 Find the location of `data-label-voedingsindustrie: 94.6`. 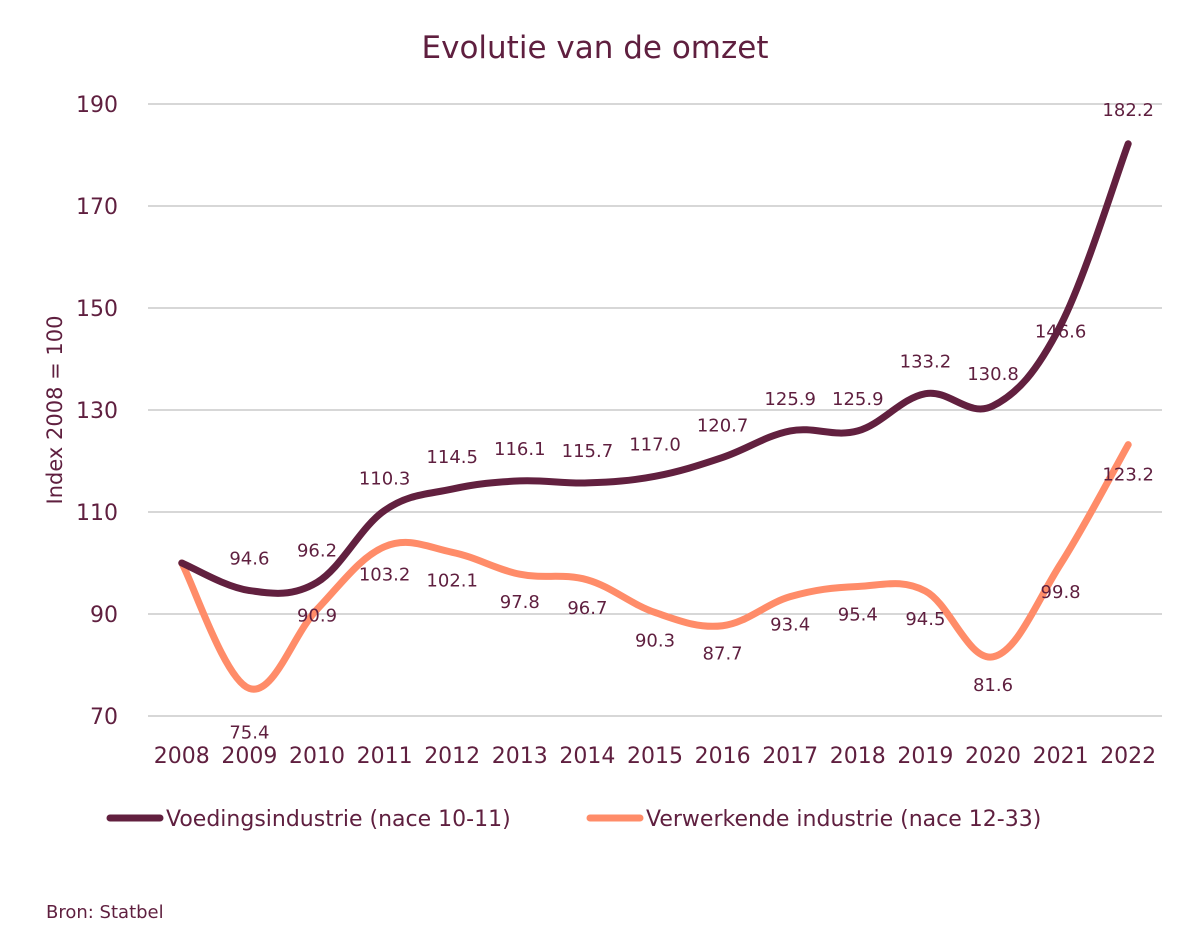

data-label-voedingsindustrie: 94.6 is located at coordinates (249, 559).